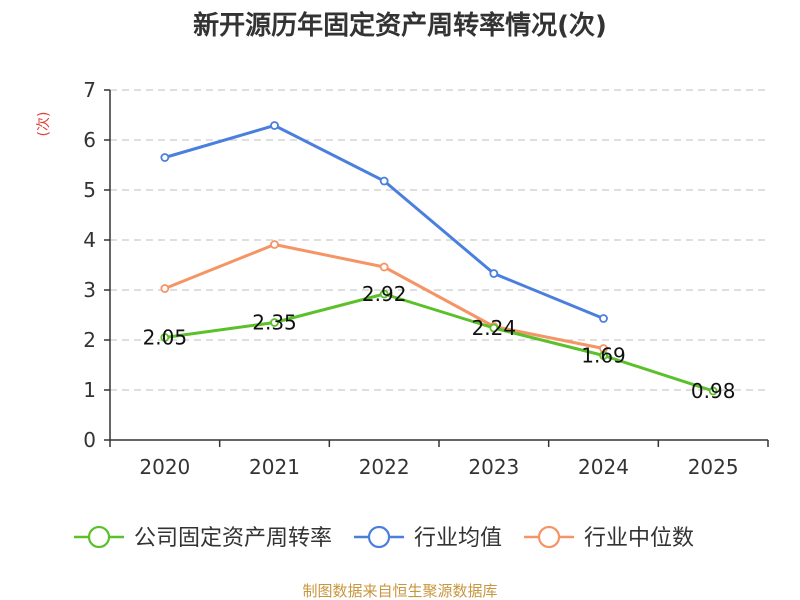 Image resolution: width=800 pixels, height=600 pixels. I want to click on y-tick-label: 5, so click(89, 190).